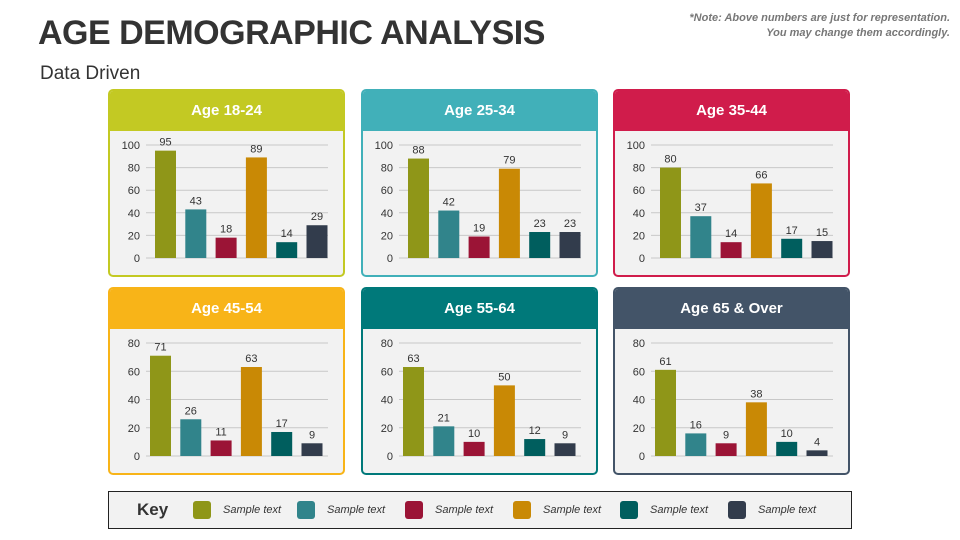 The image size is (960, 540). Describe the element at coordinates (733, 400) in the screenshot. I see `bar-chart: 0 20 40 60 80 61 16 9 38 10 4` at that location.